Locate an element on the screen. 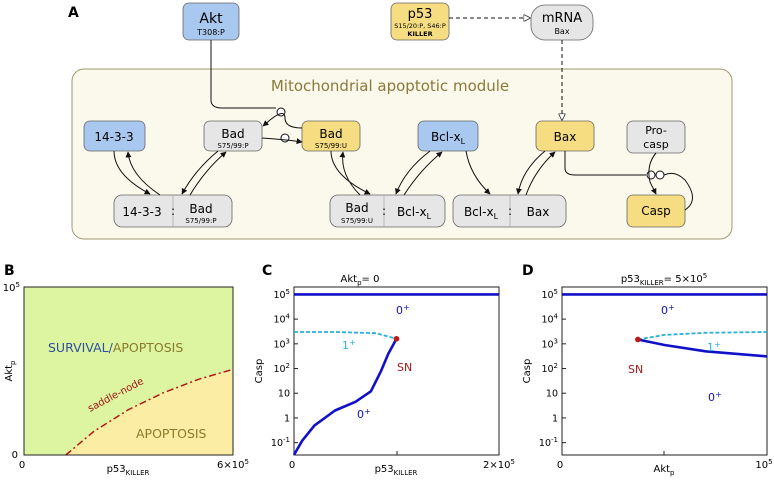 This screenshot has width=774, height=484. p53-label: p53 is located at coordinates (420, 14).